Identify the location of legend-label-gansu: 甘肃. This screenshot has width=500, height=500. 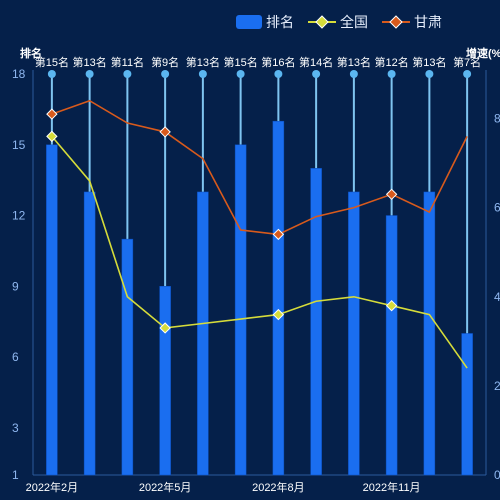
(428, 22).